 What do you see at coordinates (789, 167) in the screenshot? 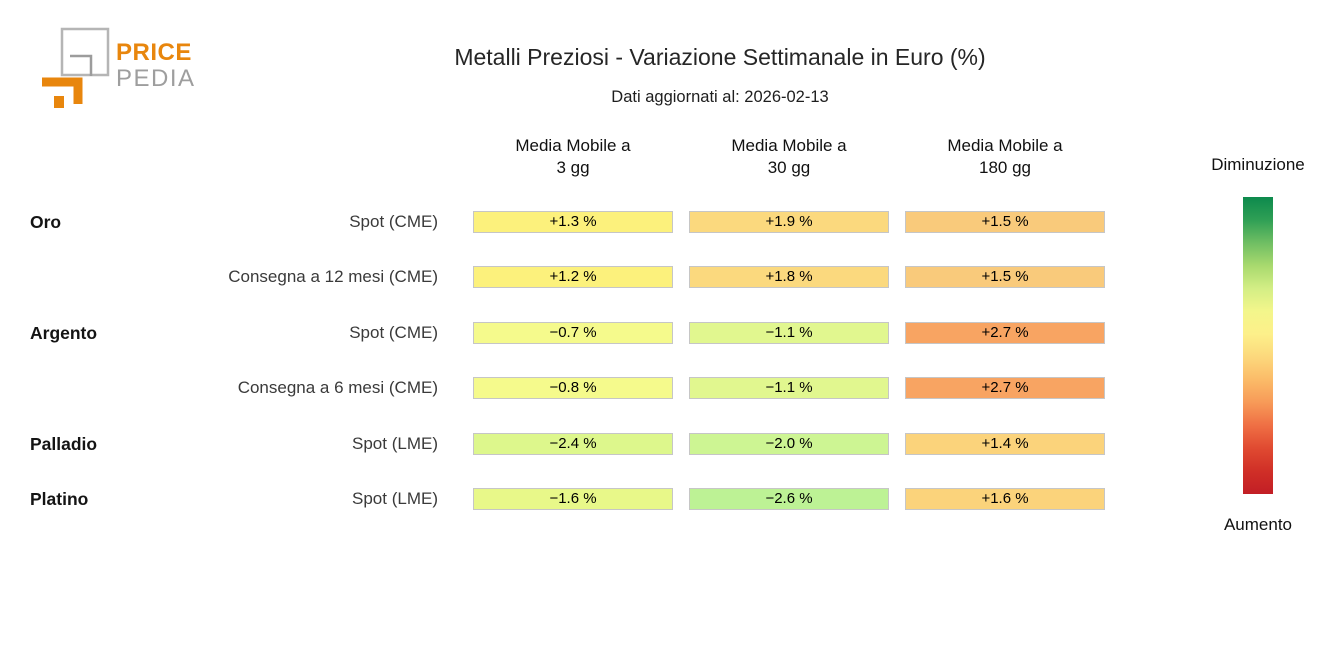
I see `column-header-line2: 30 gg` at bounding box center [789, 167].